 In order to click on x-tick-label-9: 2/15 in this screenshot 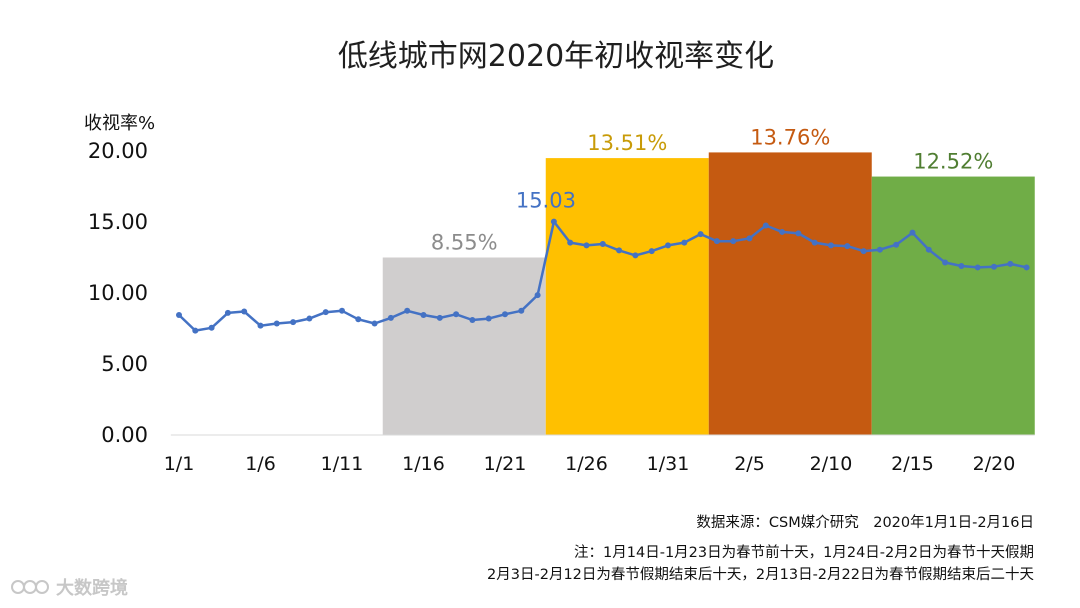, I will do `click(912, 464)`.